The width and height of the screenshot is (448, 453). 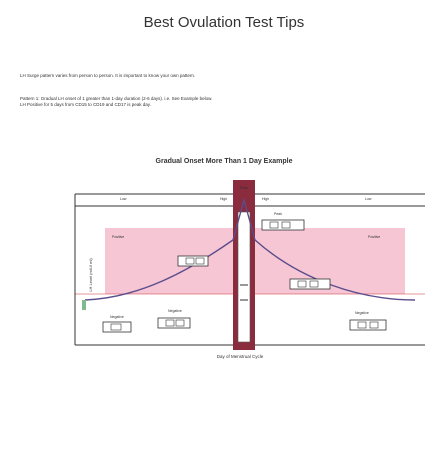 I want to click on label-peak-mid: Peak, so click(x=278, y=214).